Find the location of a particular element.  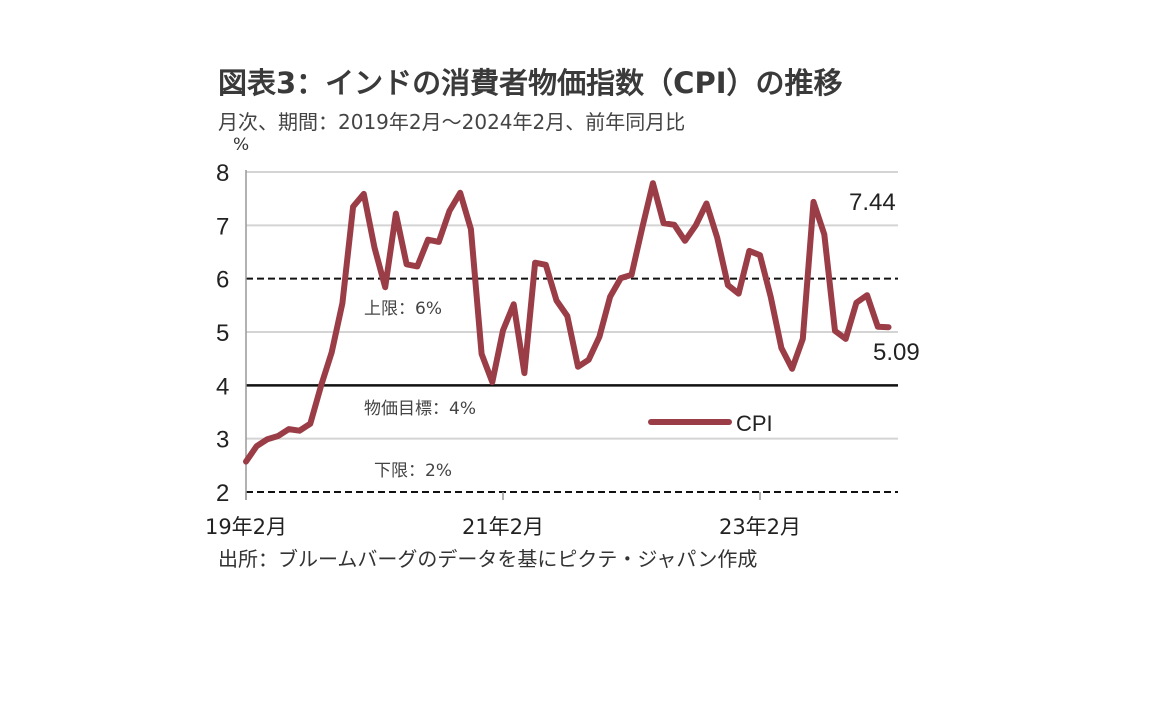

source-note: 出所：ブルームバーグのデータを基にピクテ・ジャパン作成 is located at coordinates (488, 559).